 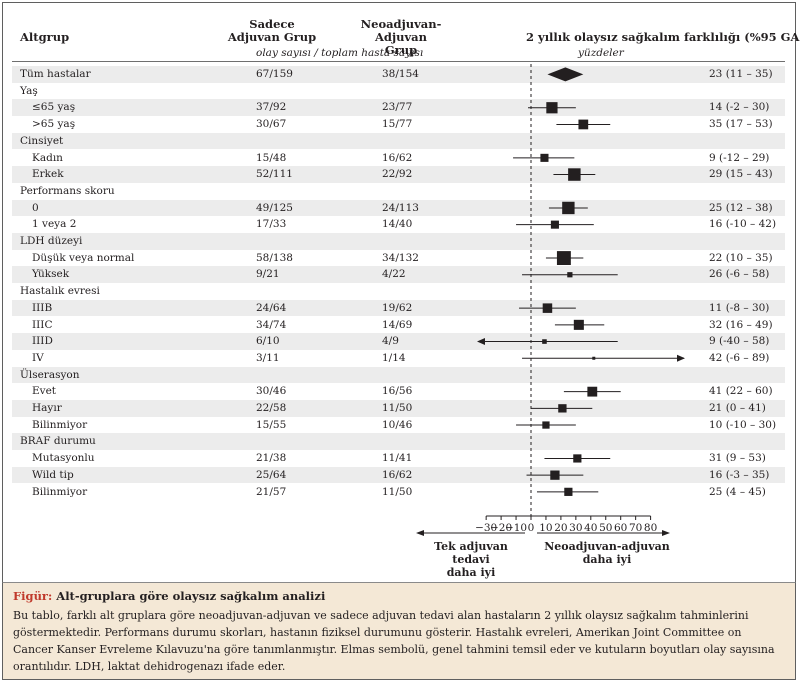 I want to click on neoadjuvant-count: 4/9, so click(x=390, y=341).